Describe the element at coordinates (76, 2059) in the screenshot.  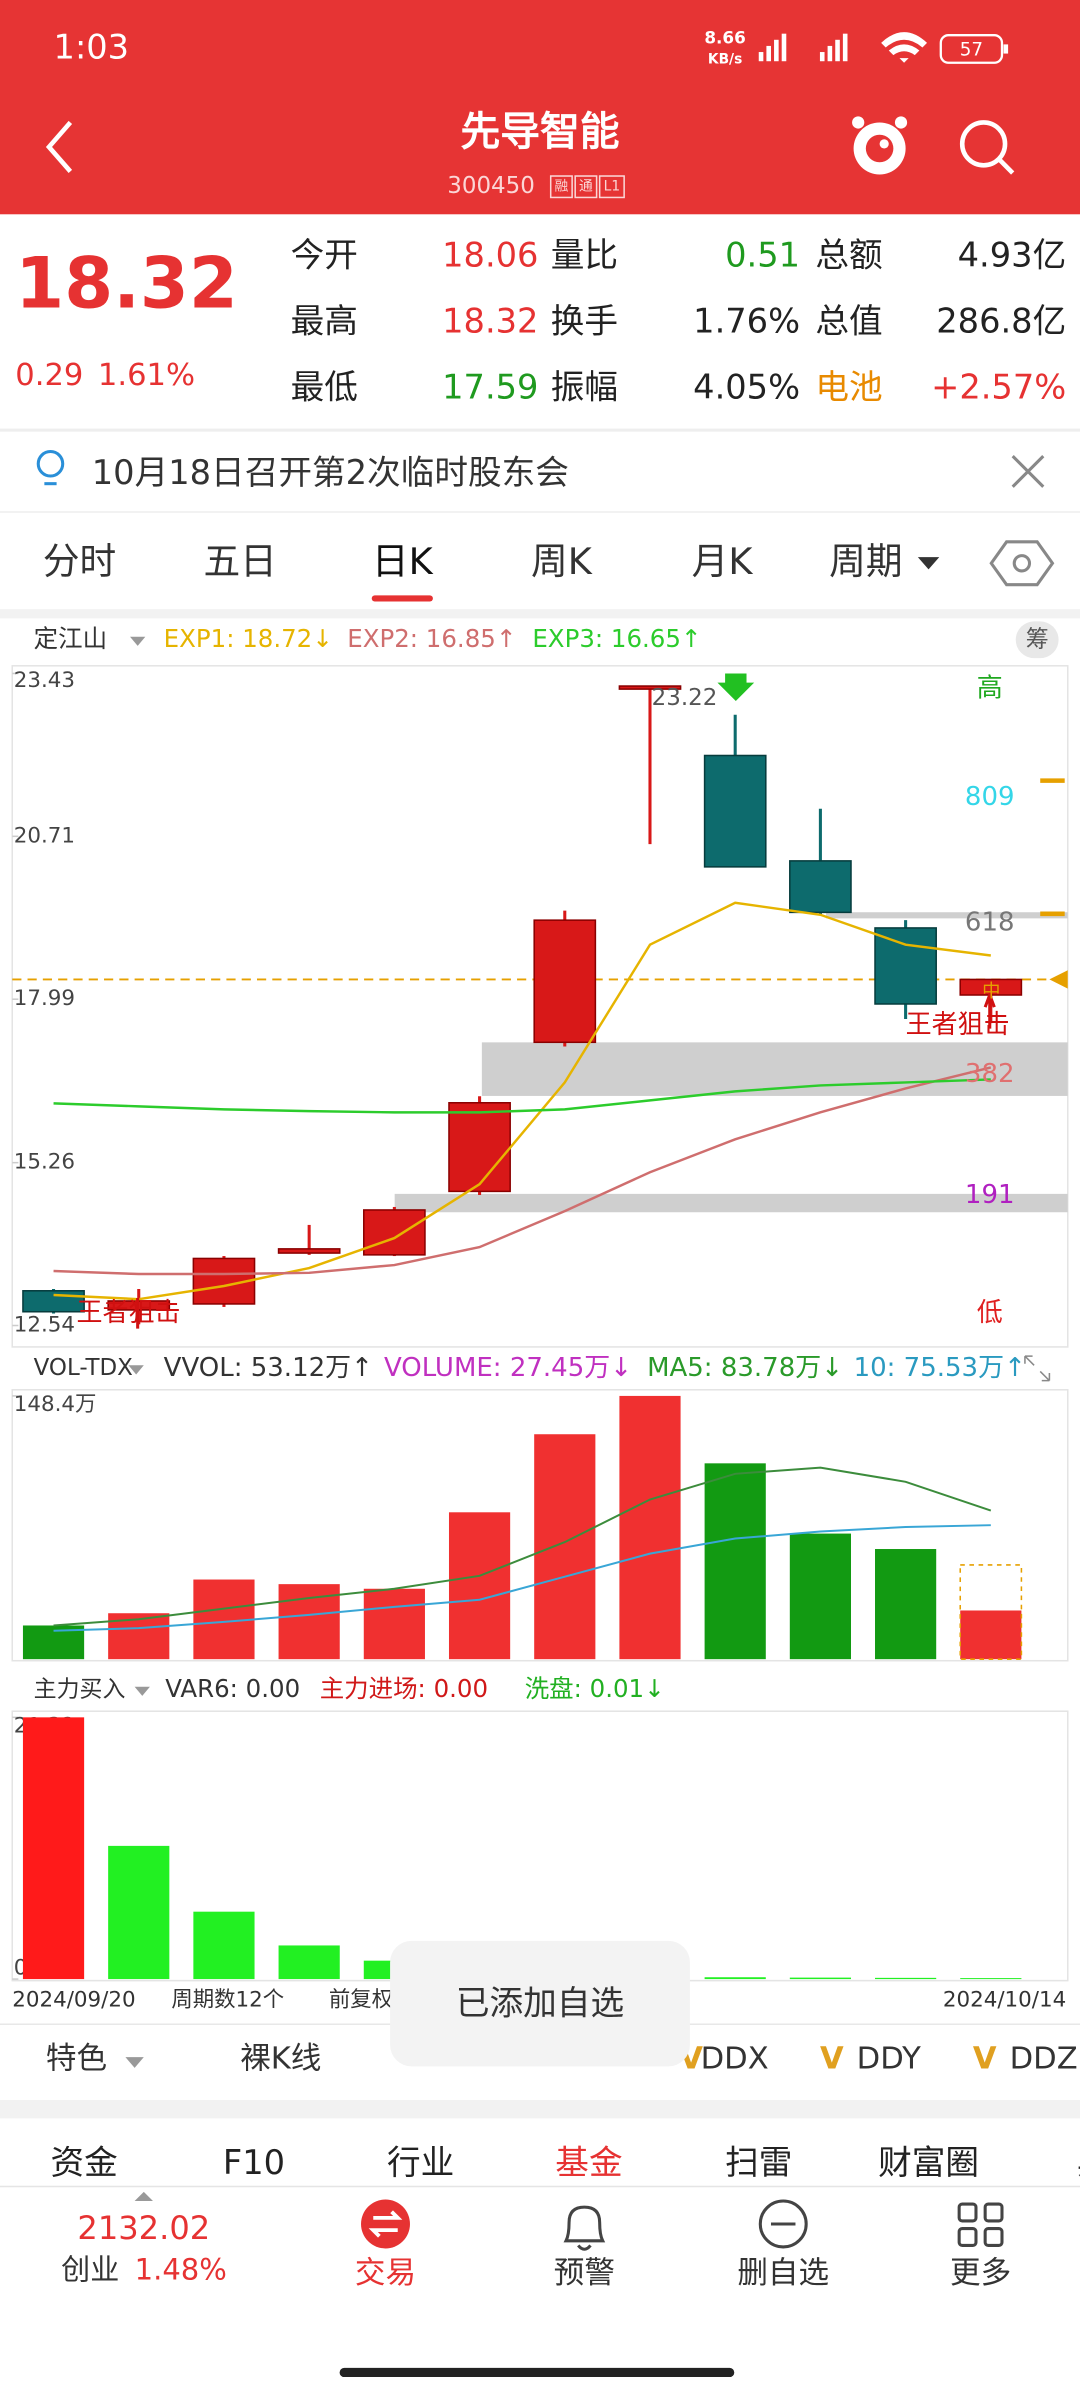
I see `toolbar-item: 特色` at that location.